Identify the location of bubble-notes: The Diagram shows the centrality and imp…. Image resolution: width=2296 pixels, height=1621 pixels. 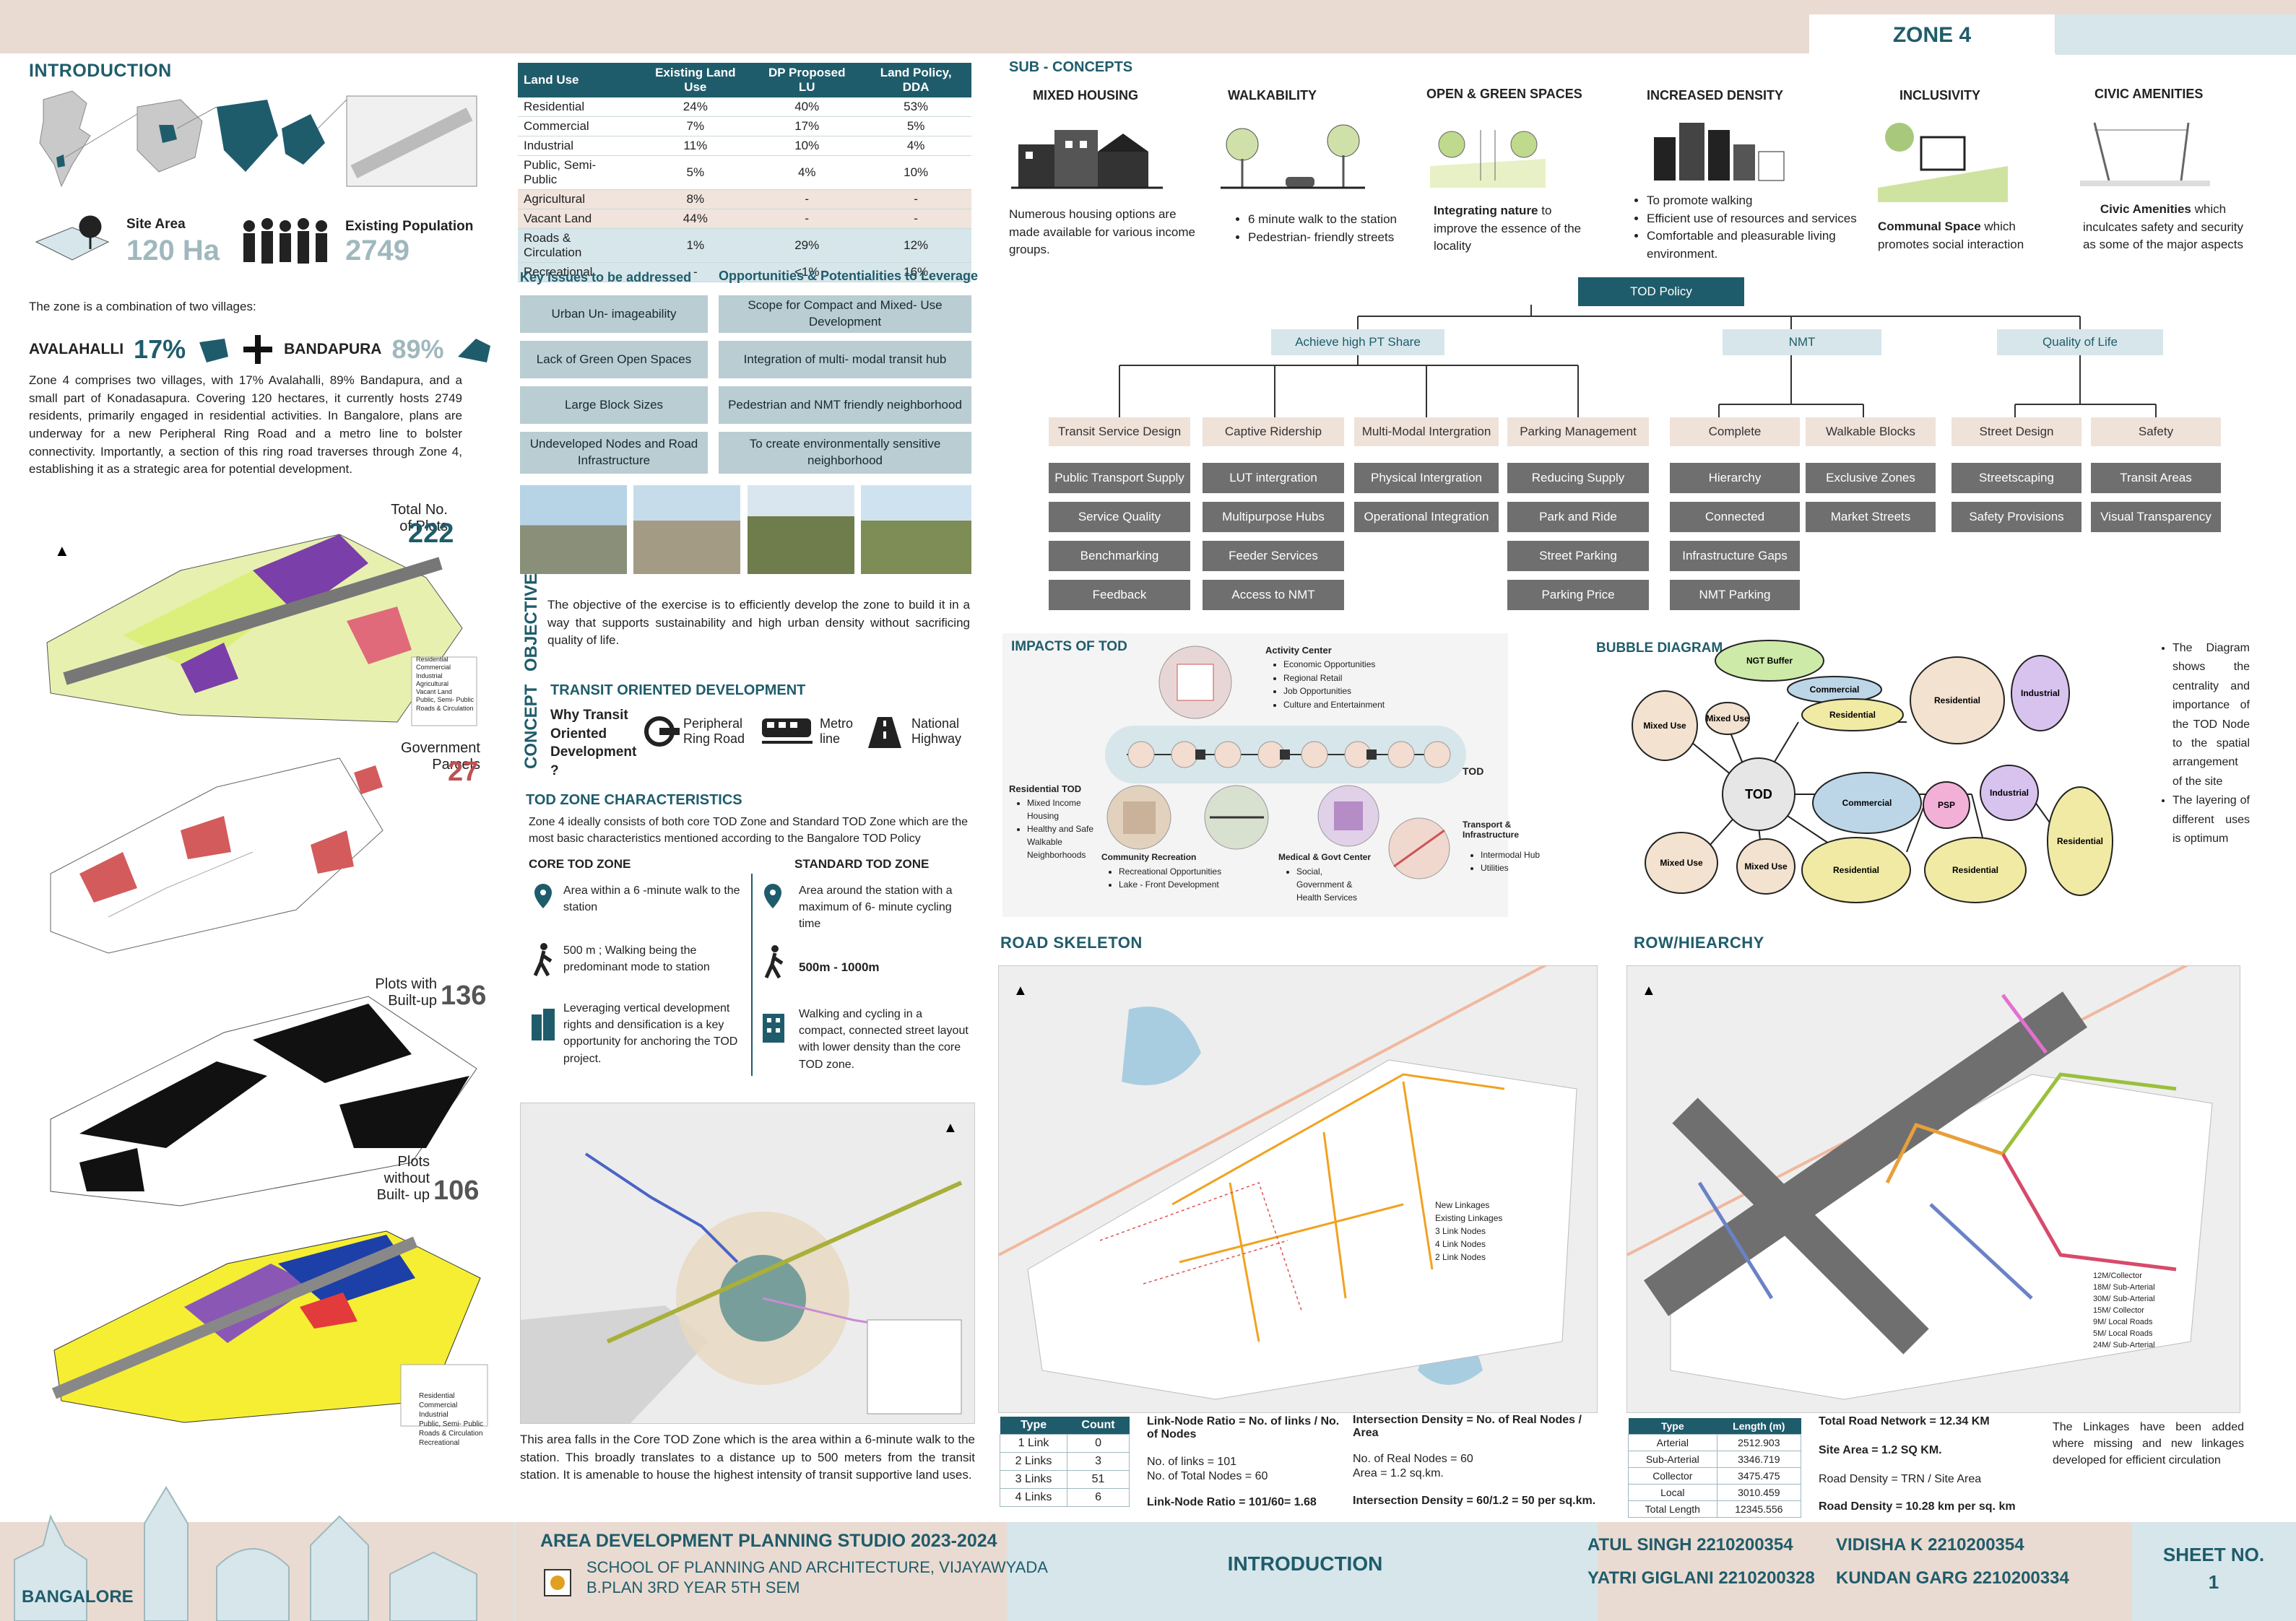
(2204, 743).